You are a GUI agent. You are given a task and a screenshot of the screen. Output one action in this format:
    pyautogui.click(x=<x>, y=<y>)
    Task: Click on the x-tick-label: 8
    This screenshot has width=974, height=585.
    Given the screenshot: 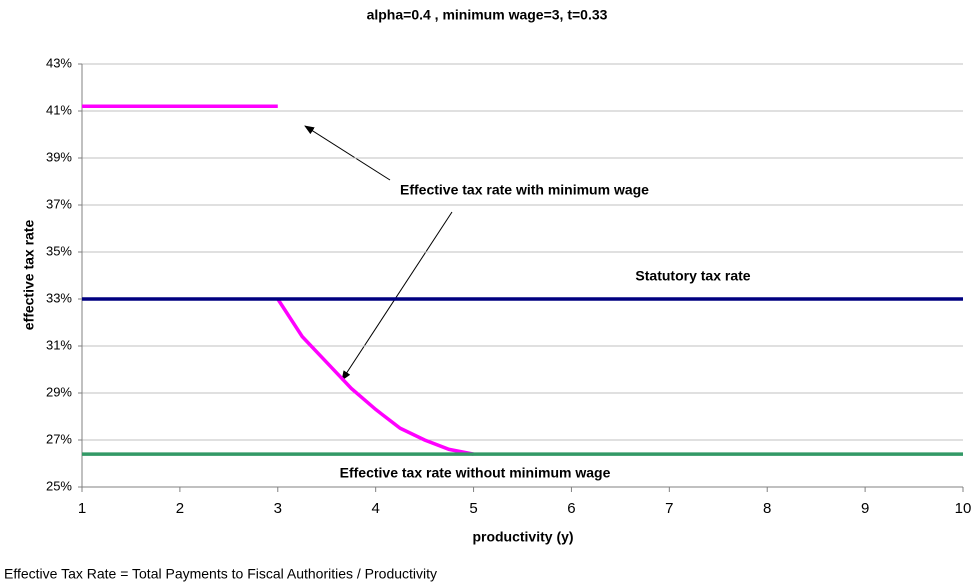 What is the action you would take?
    pyautogui.click(x=767, y=508)
    